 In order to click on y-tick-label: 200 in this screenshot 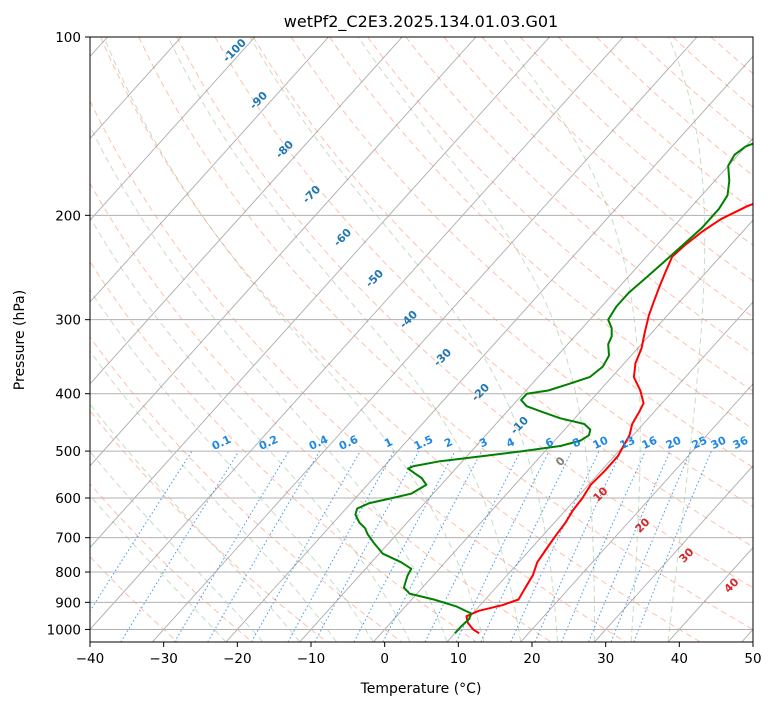, I will do `click(68, 216)`.